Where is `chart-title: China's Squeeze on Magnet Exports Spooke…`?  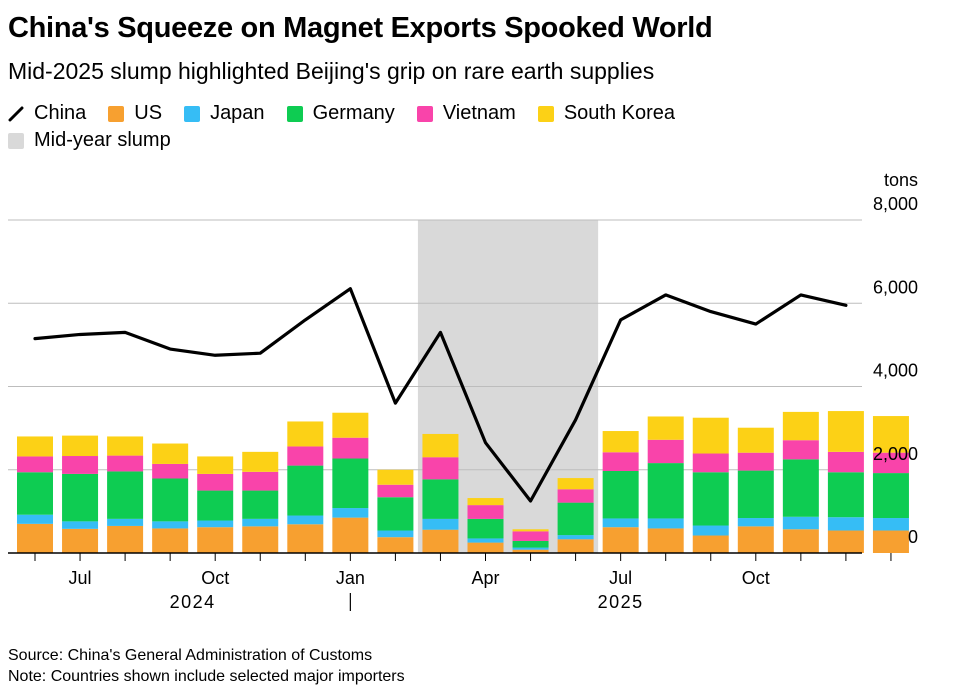 chart-title: China's Squeeze on Magnet Exports Spooke… is located at coordinates (360, 28).